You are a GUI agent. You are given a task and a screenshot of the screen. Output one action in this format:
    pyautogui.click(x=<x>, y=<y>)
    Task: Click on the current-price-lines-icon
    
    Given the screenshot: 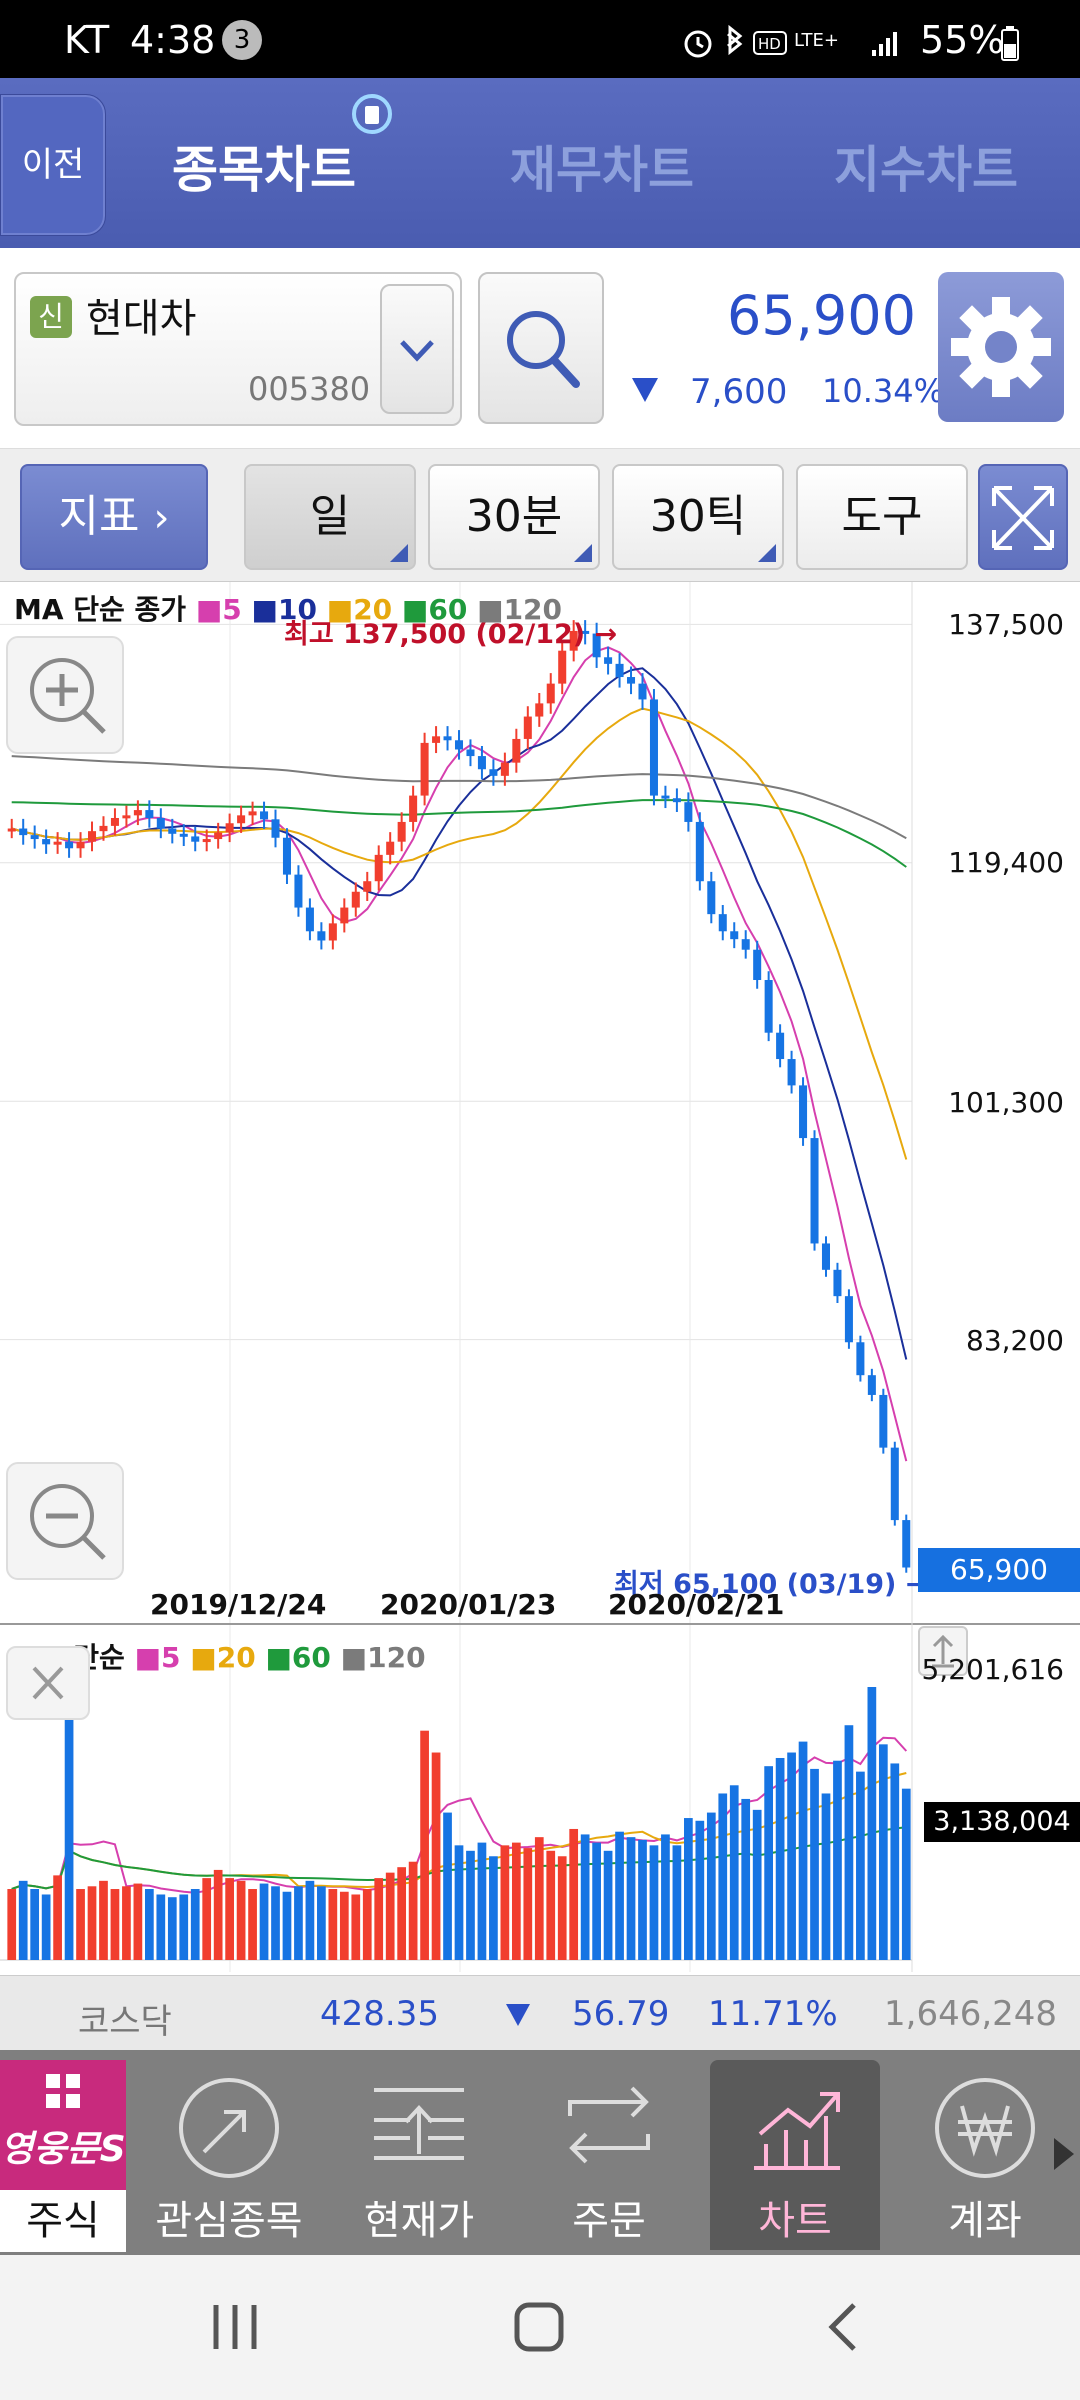 What is the action you would take?
    pyautogui.click(x=419, y=2124)
    